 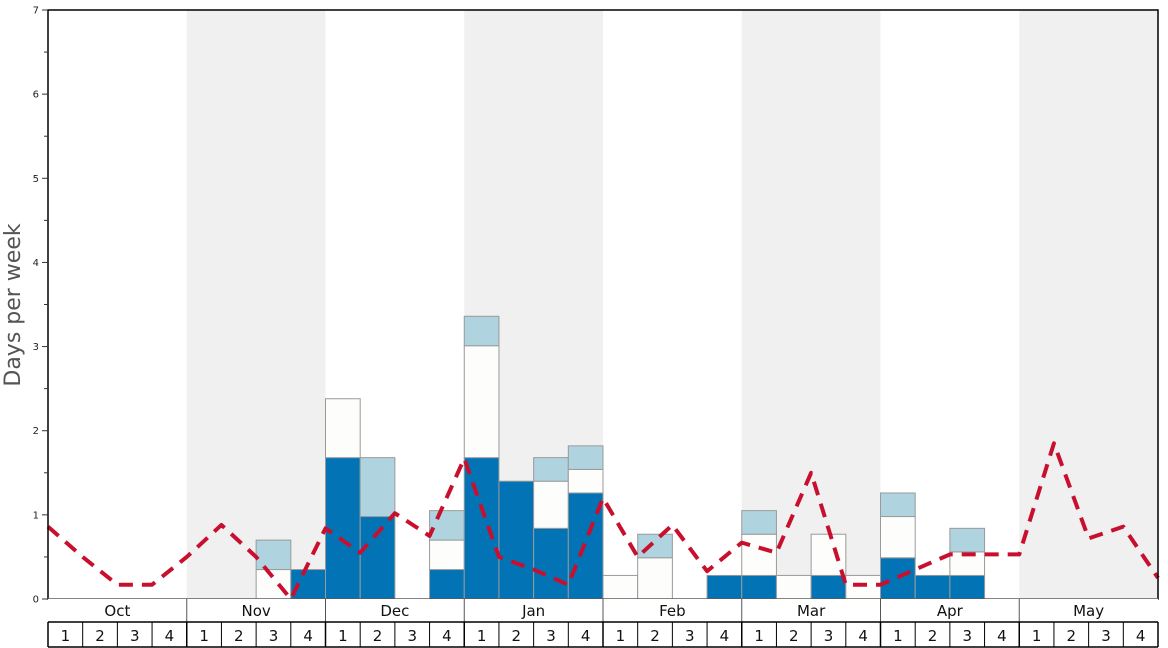 What do you see at coordinates (36, 95) in the screenshot?
I see `y-tick-label: 6` at bounding box center [36, 95].